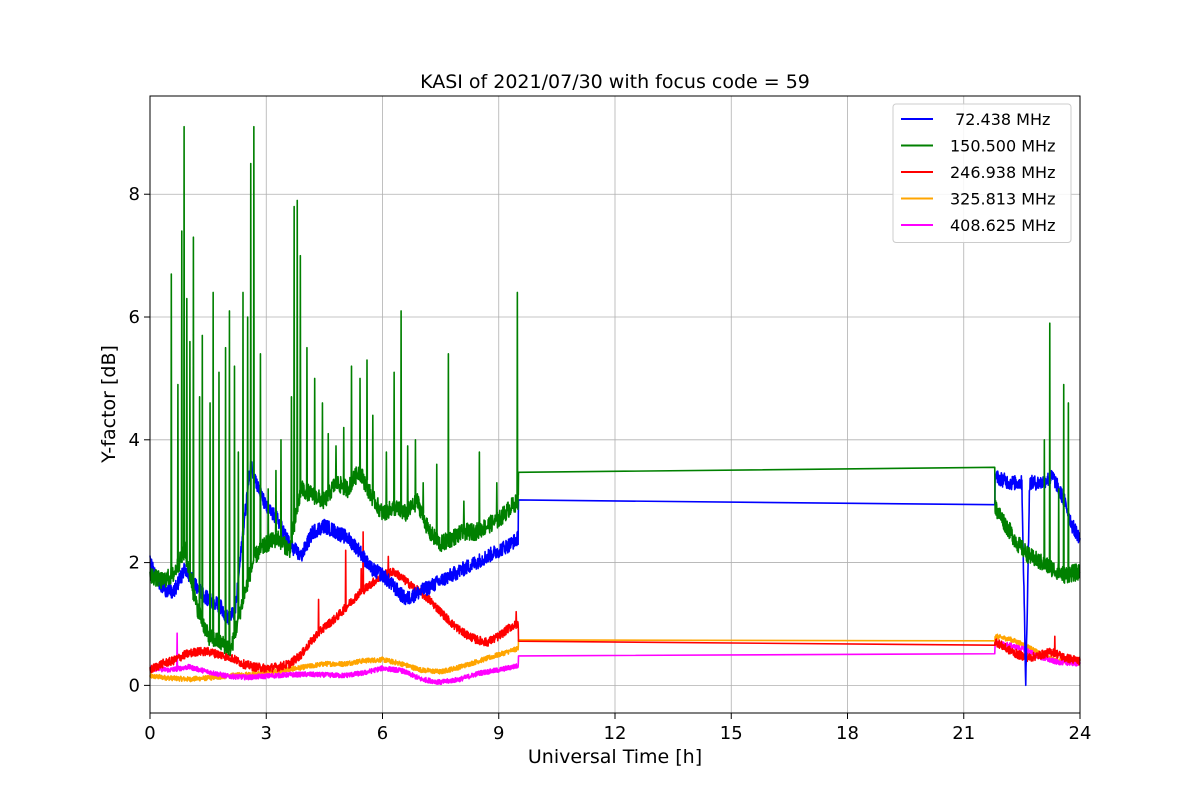 The height and width of the screenshot is (800, 1200). What do you see at coordinates (1080, 733) in the screenshot?
I see `x-tick-label: 24` at bounding box center [1080, 733].